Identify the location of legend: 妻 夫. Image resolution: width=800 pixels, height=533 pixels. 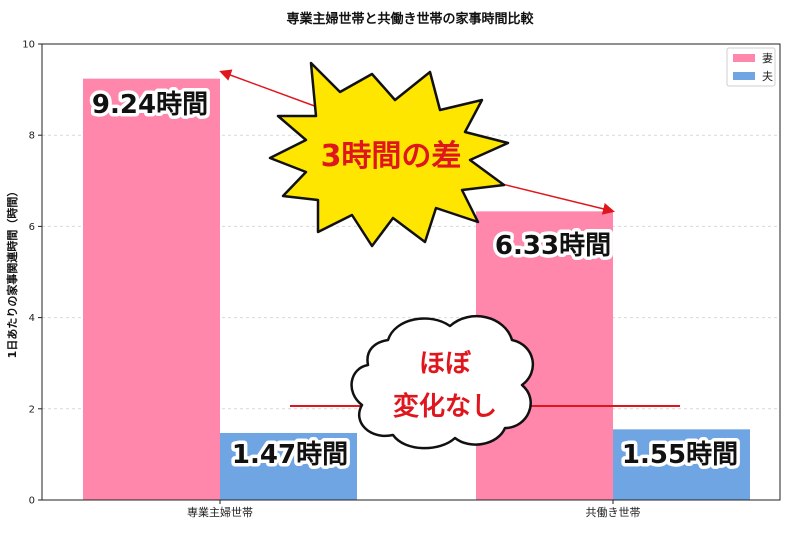
(751, 67).